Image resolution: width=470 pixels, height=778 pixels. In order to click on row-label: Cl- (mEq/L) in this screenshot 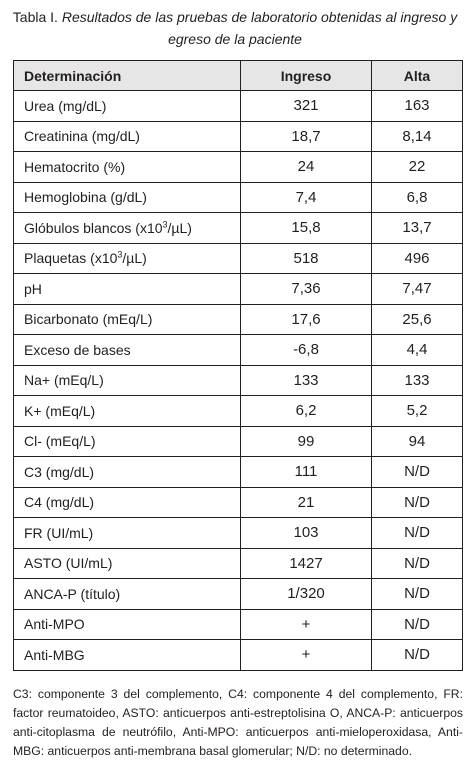, I will do `click(127, 441)`.